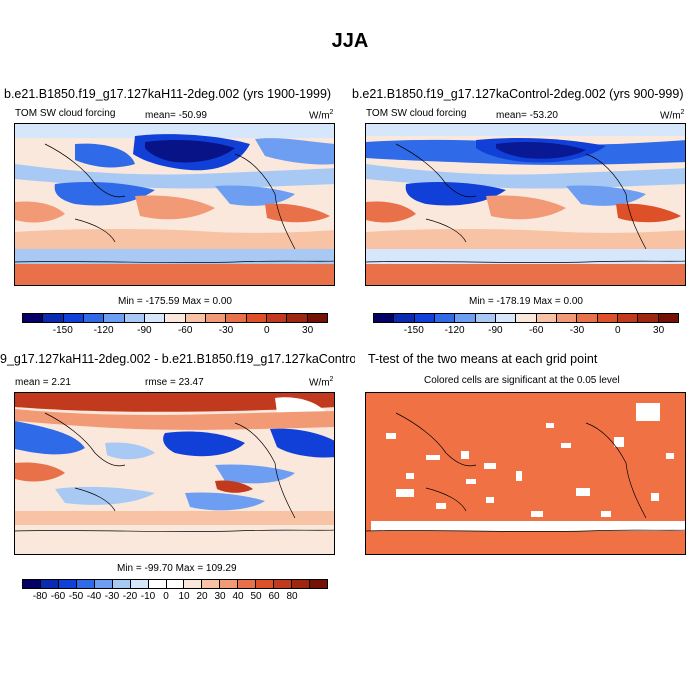 The image size is (700, 700). Describe the element at coordinates (65, 113) in the screenshot. I see `variable-label-top-left: TOM SW cloud forcing` at that location.